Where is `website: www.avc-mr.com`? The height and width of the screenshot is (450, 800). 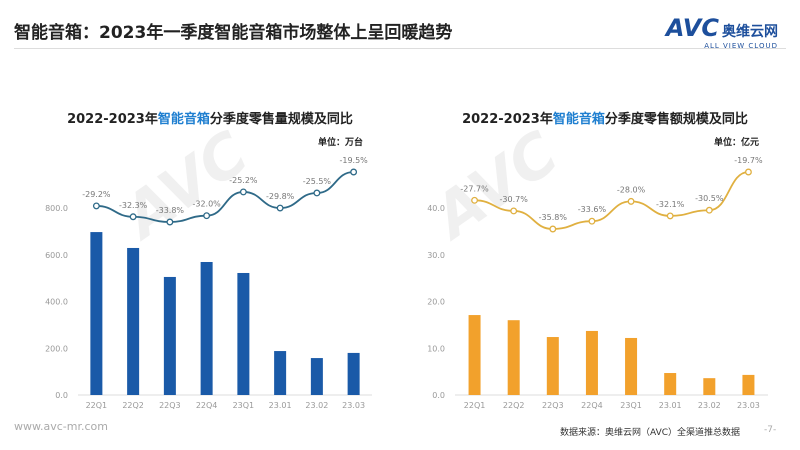 website: www.avc-mr.com is located at coordinates (61, 426).